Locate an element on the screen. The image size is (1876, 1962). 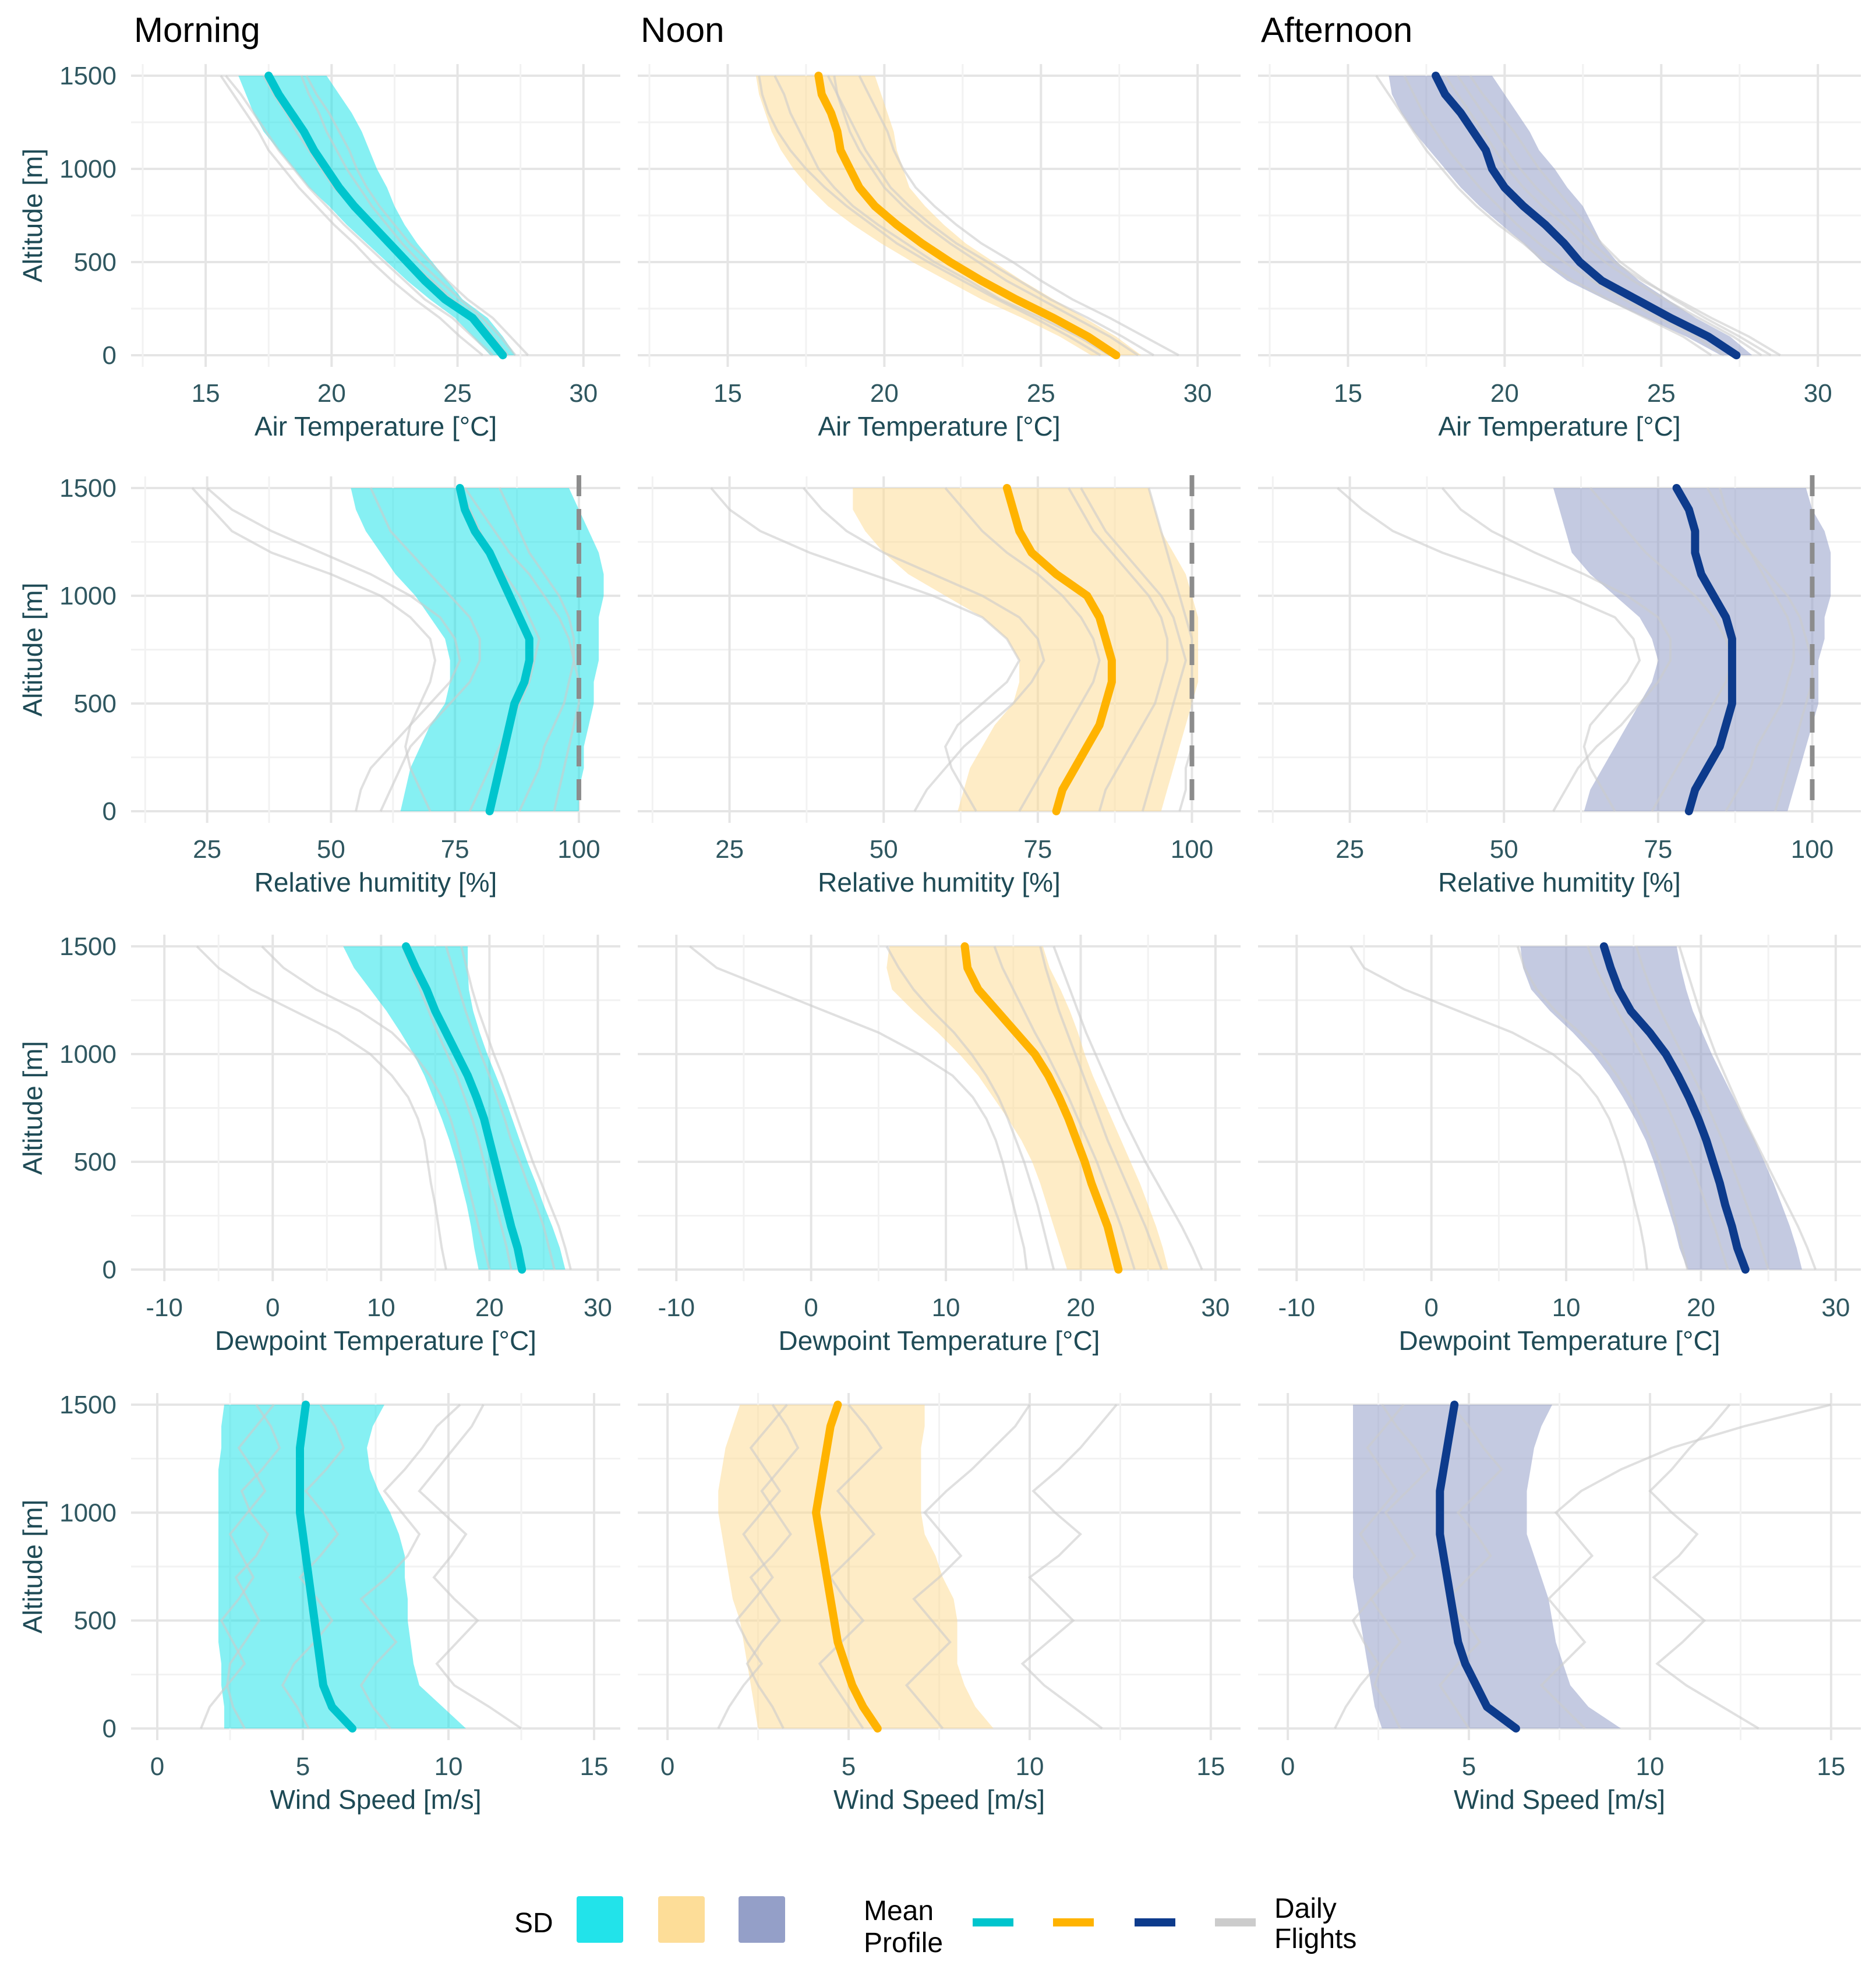
legend-mean-label-line1: Mean is located at coordinates (899, 1911).